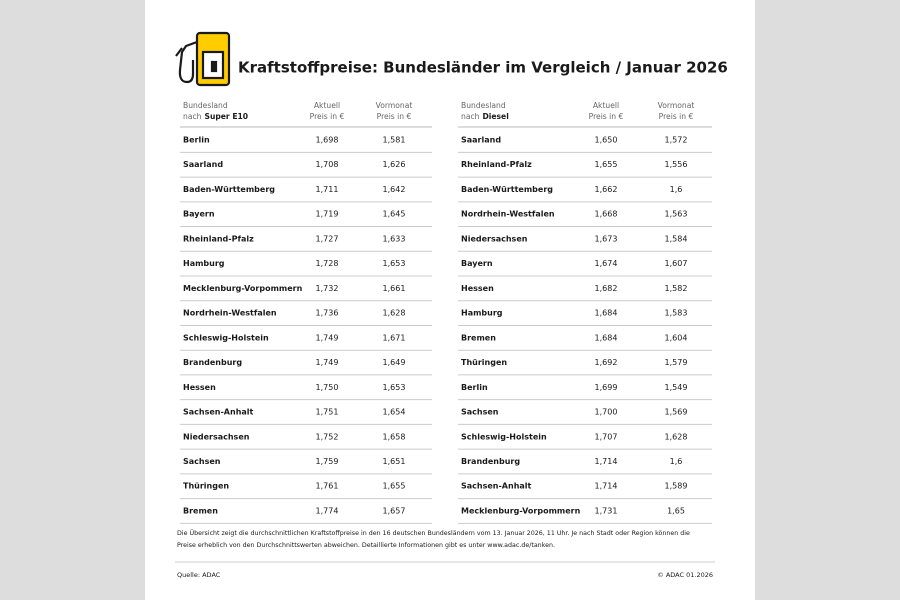 The image size is (900, 600). What do you see at coordinates (394, 189) in the screenshot?
I see `previous-price: 1,642` at bounding box center [394, 189].